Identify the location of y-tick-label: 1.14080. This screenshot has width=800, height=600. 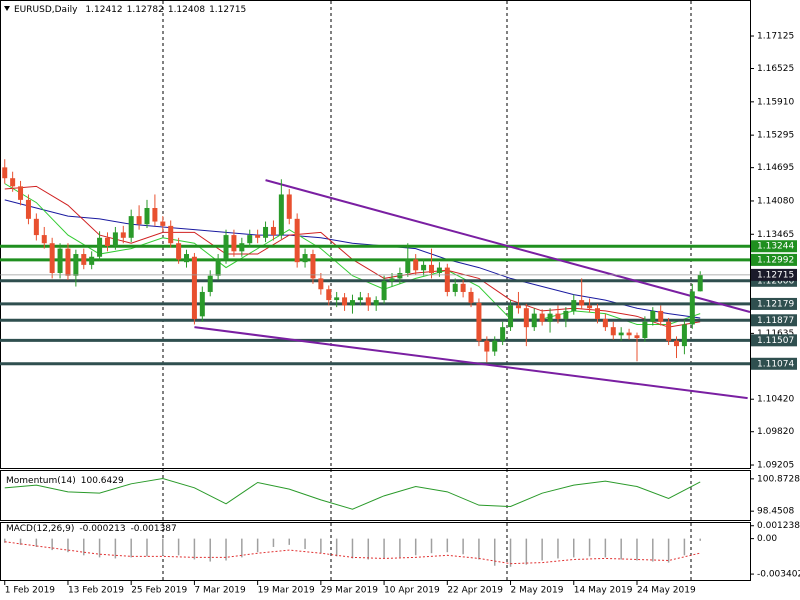
(775, 201).